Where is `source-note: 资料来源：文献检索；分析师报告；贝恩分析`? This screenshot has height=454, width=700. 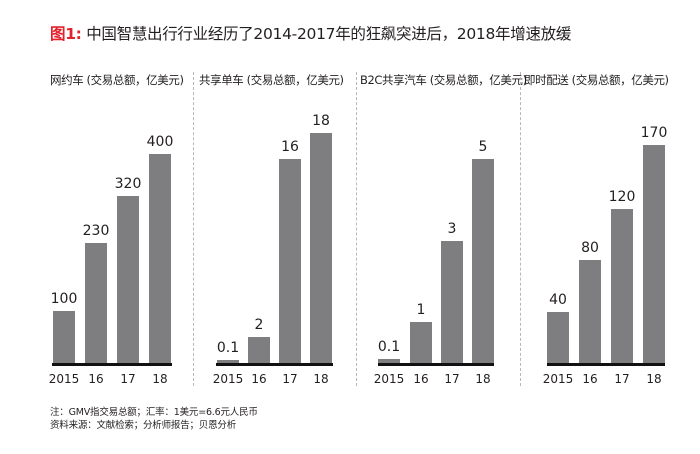 source-note: 资料来源：文献检索；分析师报告；贝恩分析 is located at coordinates (143, 425).